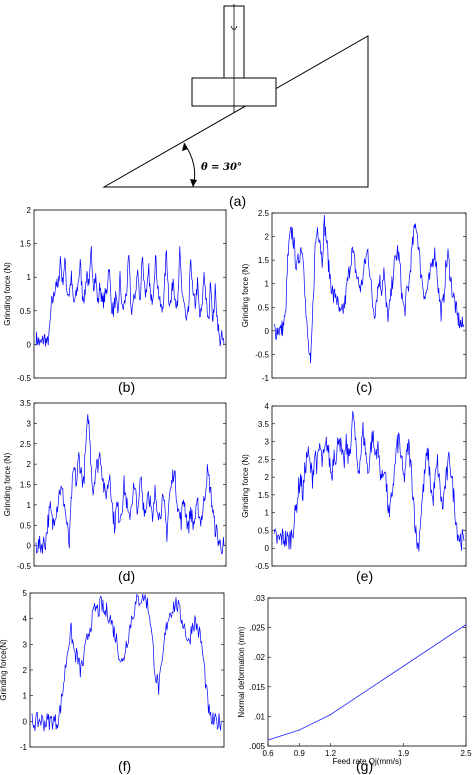  I want to click on y-tick-label: .005, so click(257, 746).